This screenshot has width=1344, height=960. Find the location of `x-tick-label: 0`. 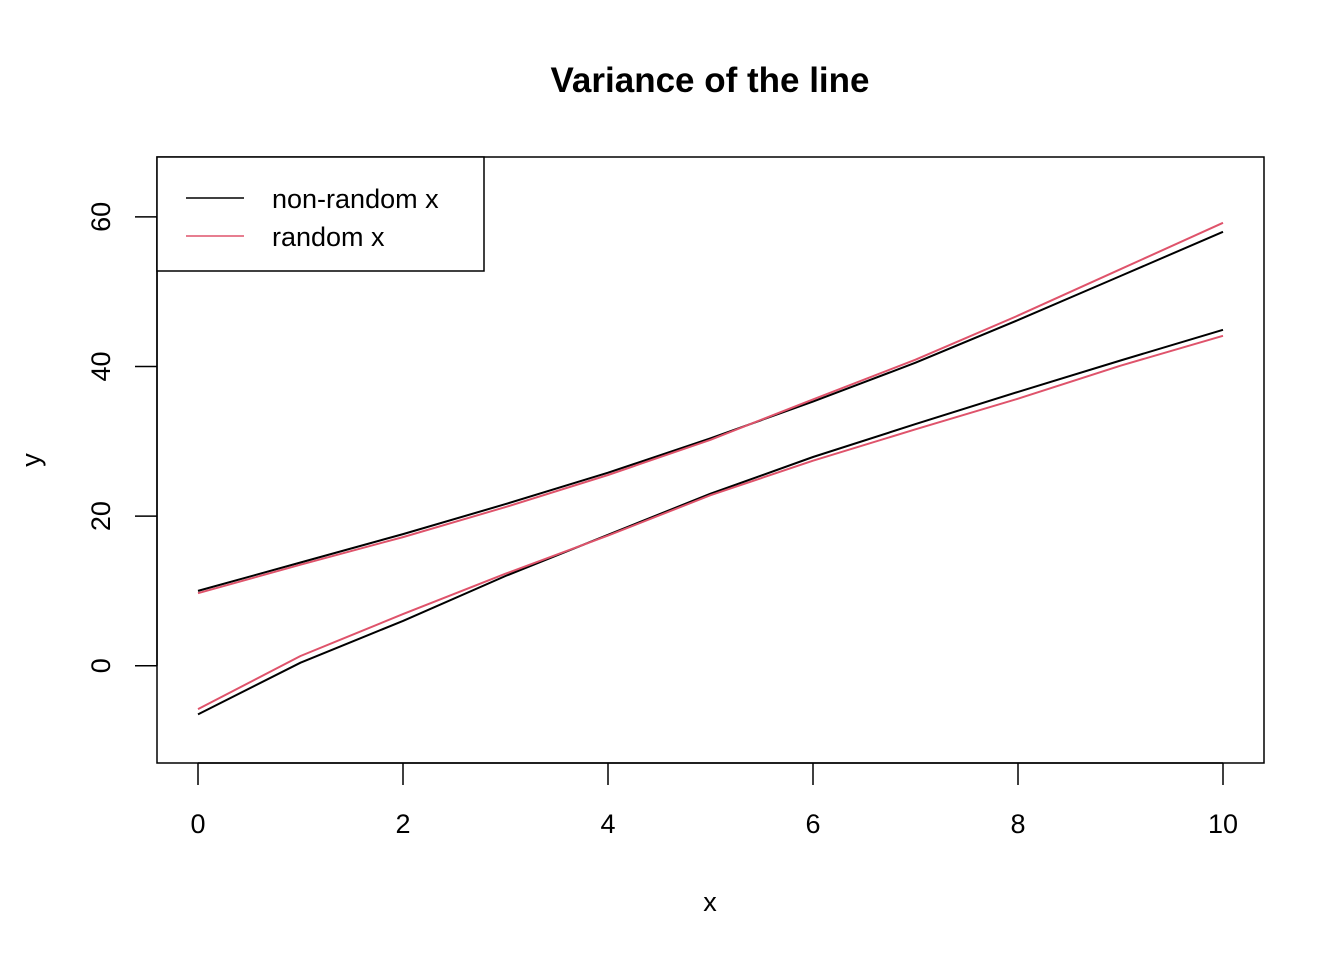

x-tick-label: 0 is located at coordinates (197, 824).